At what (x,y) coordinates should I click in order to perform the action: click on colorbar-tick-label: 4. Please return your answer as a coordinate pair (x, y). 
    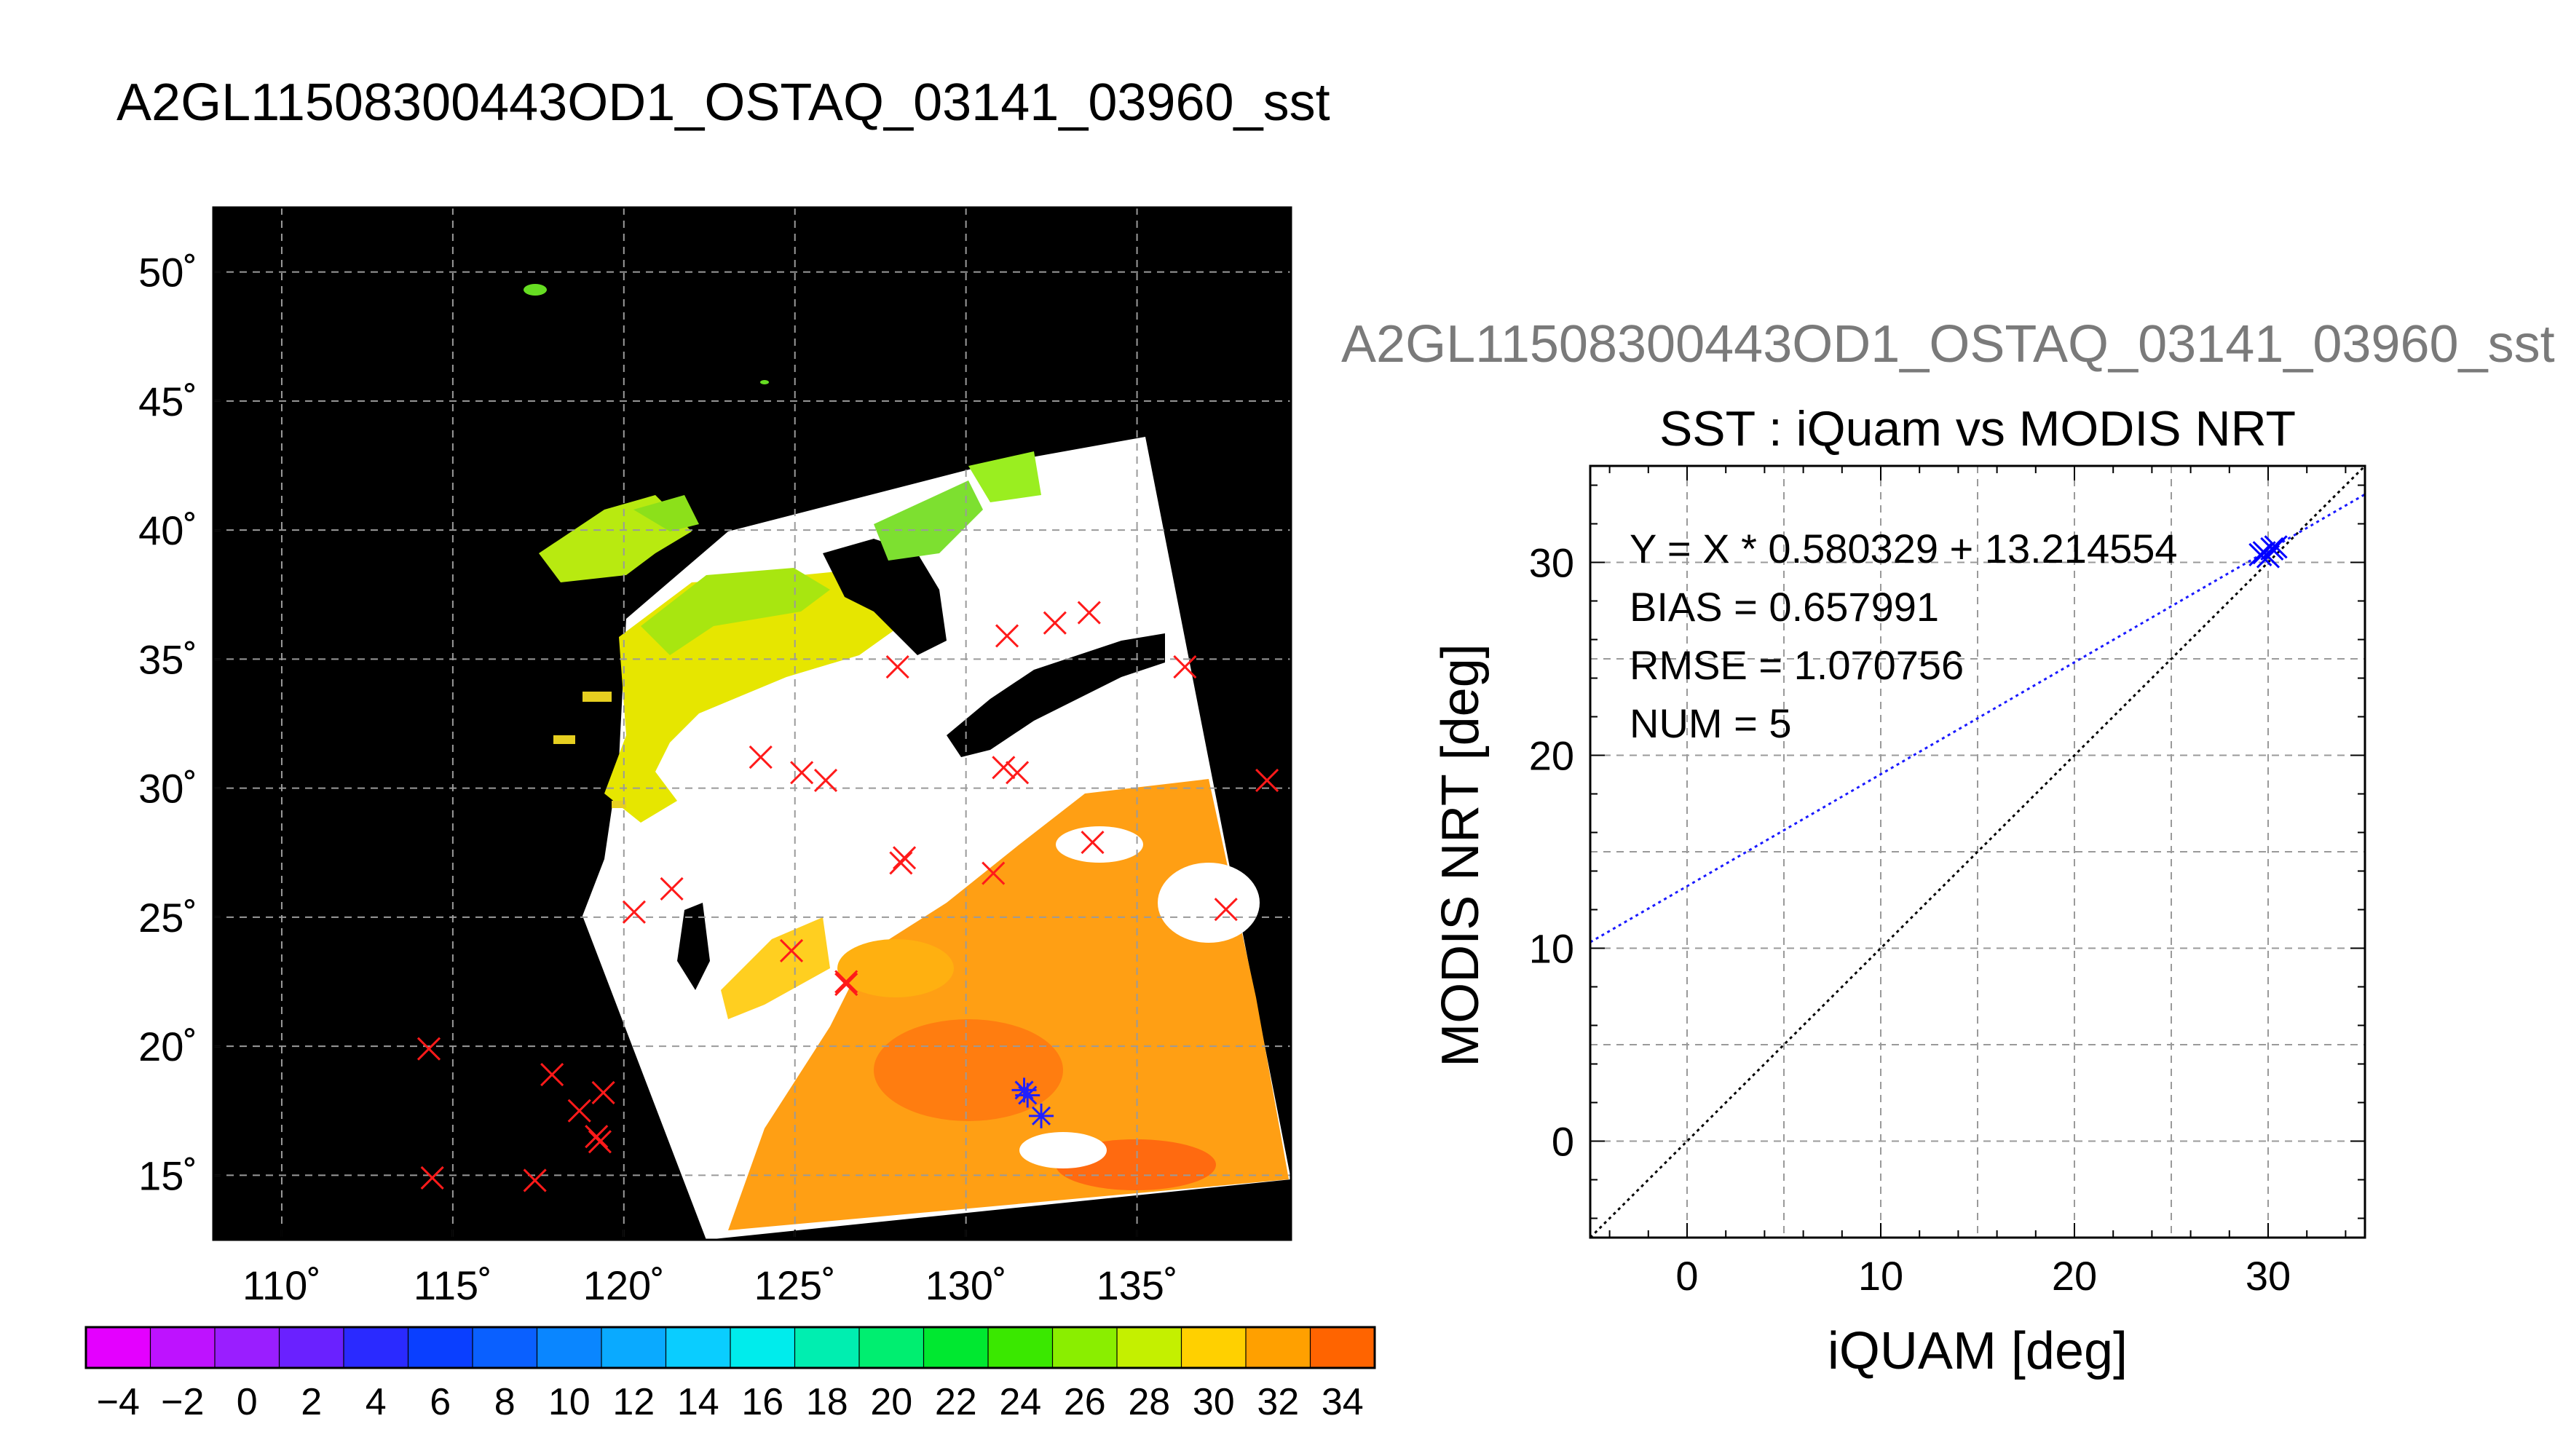
    Looking at the image, I should click on (376, 1402).